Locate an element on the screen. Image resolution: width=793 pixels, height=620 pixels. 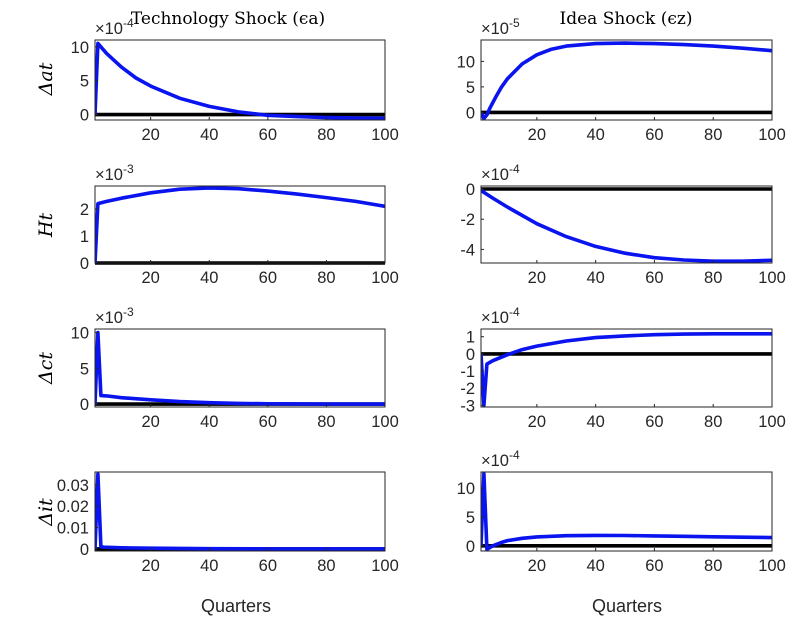
y-tick-label: -3 is located at coordinates (467, 406).